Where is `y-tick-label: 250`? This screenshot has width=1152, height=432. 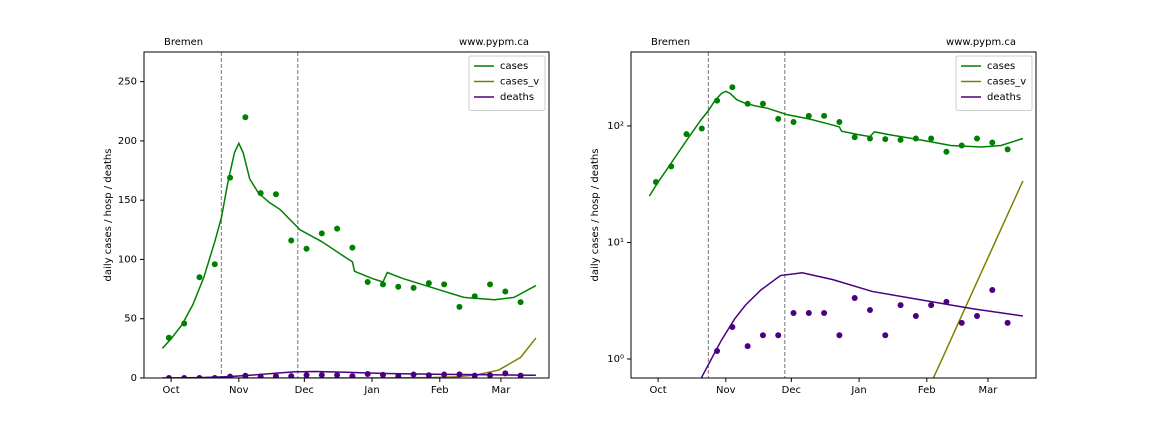 y-tick-label: 250 is located at coordinates (127, 82).